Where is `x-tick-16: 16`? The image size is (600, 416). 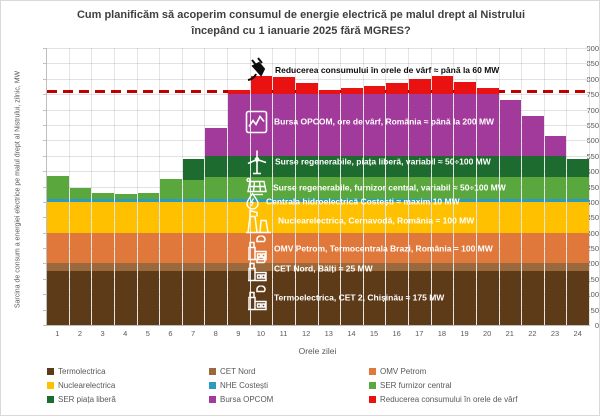
x-tick-16: 16 is located at coordinates (396, 333).